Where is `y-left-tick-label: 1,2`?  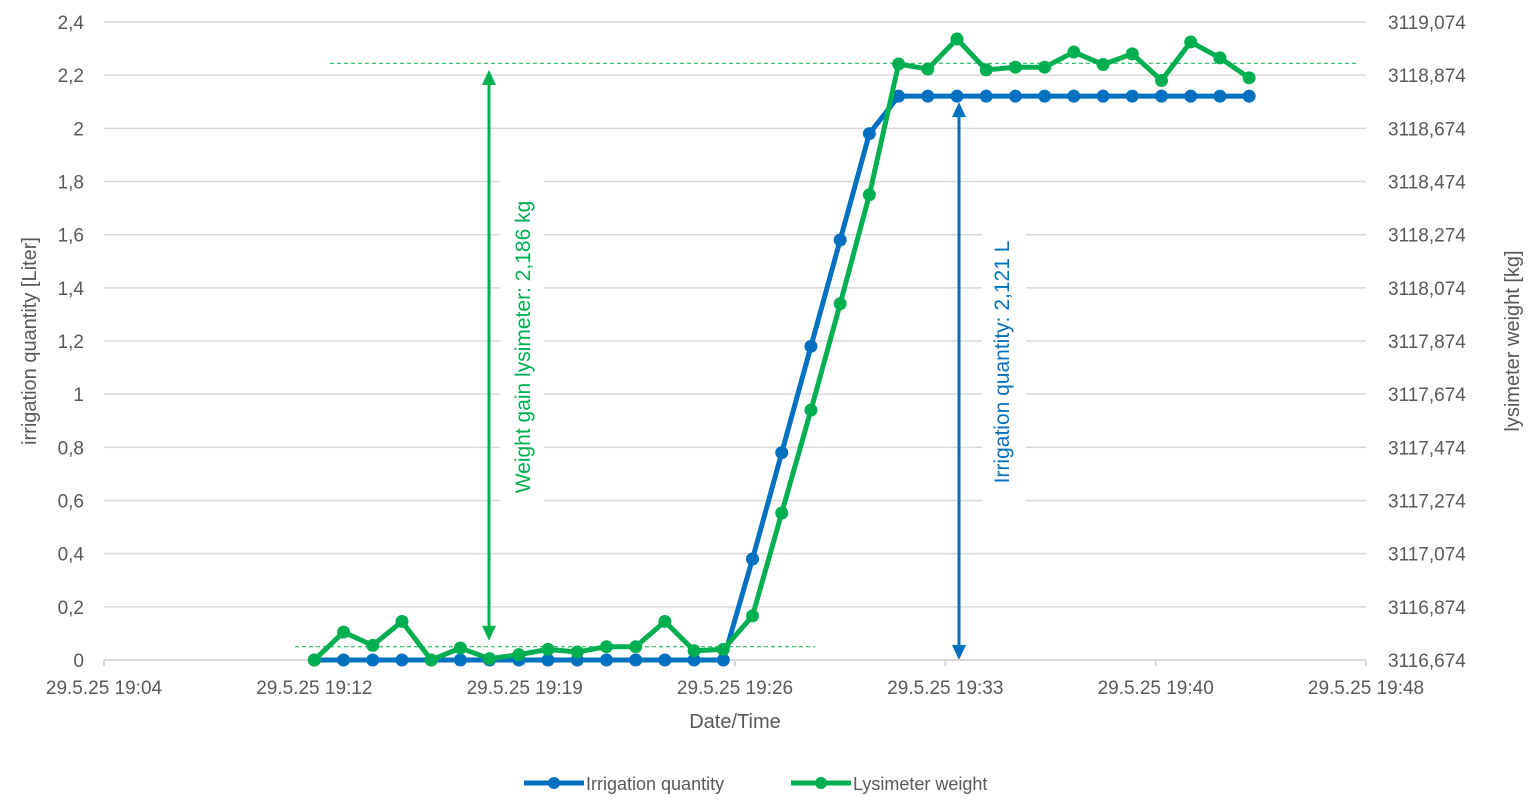 y-left-tick-label: 1,2 is located at coordinates (71, 342).